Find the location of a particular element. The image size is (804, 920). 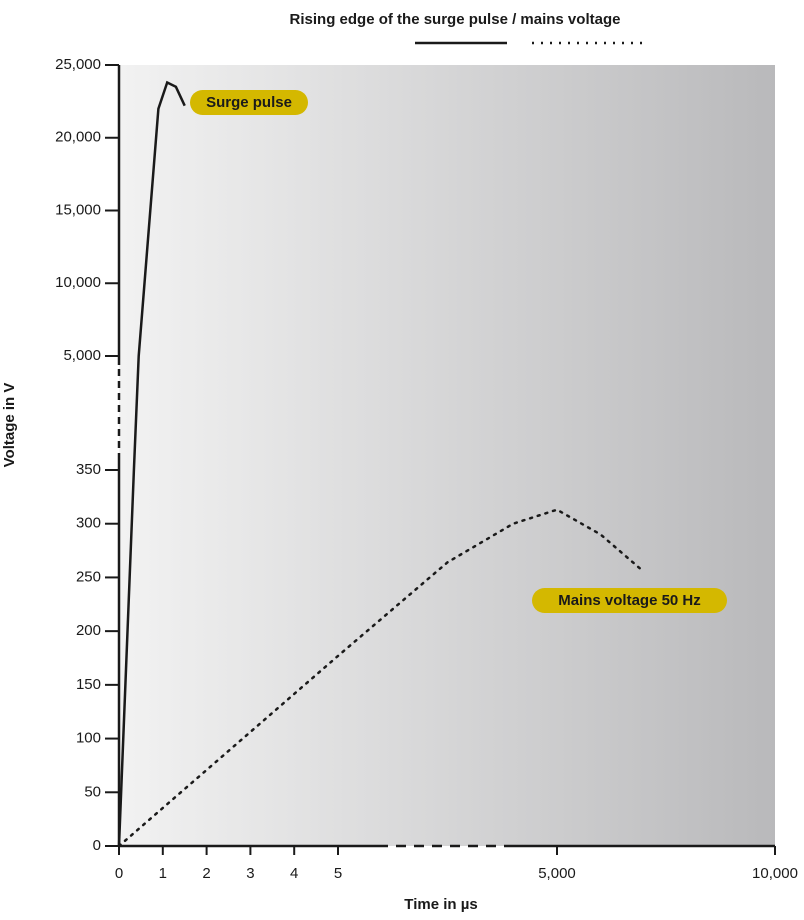

annotation-label: Mains voltage 50 Hz is located at coordinates (629, 600).